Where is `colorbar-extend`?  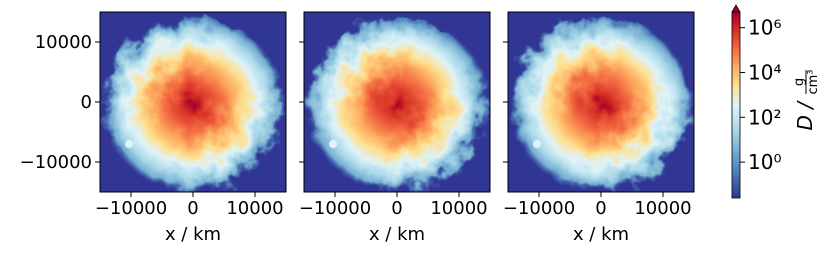 colorbar-extend is located at coordinates (736, 8).